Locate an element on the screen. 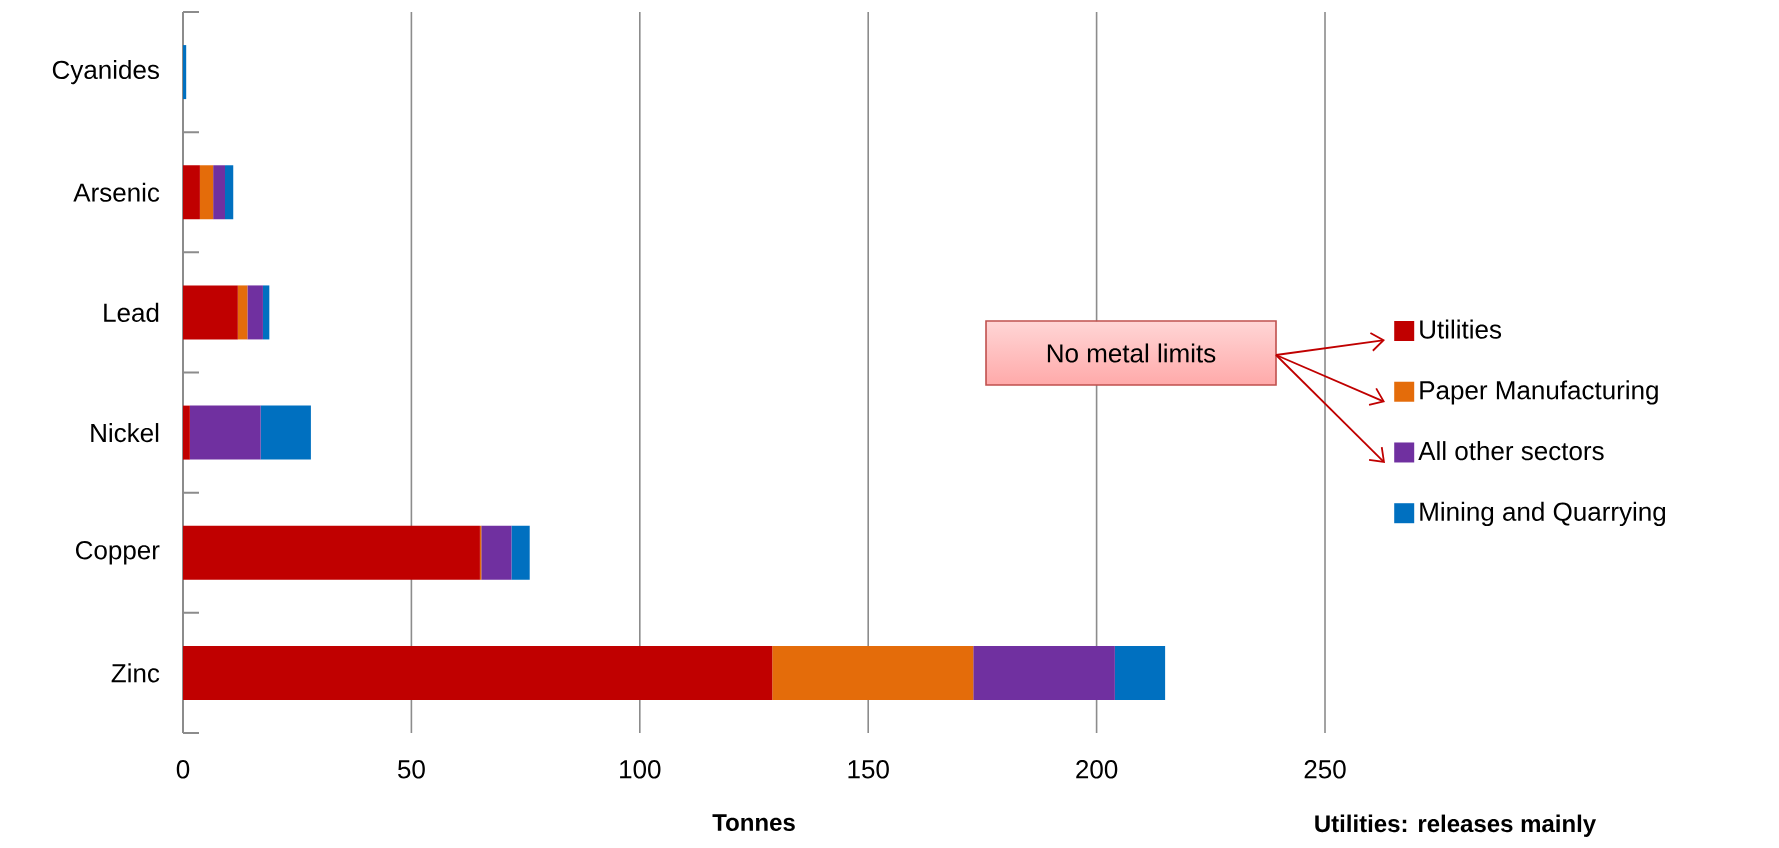 Image resolution: width=1779 pixels, height=848 pixels. x-tick-label: 200 is located at coordinates (1097, 769).